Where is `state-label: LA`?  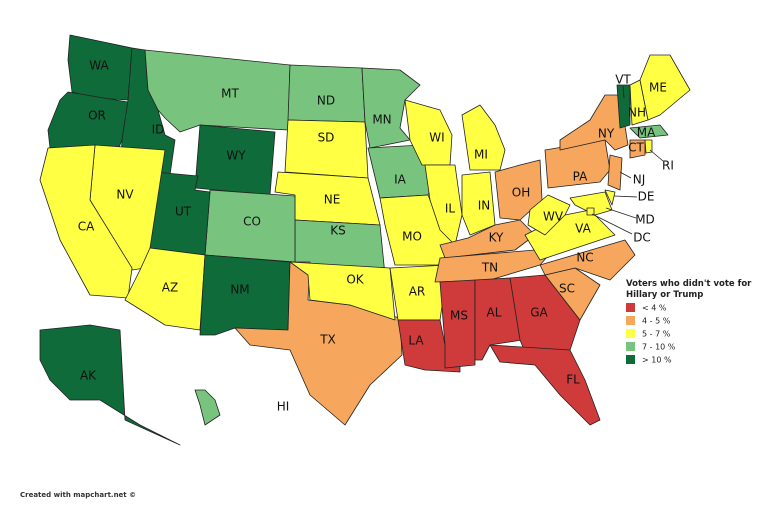 state-label: LA is located at coordinates (416, 341).